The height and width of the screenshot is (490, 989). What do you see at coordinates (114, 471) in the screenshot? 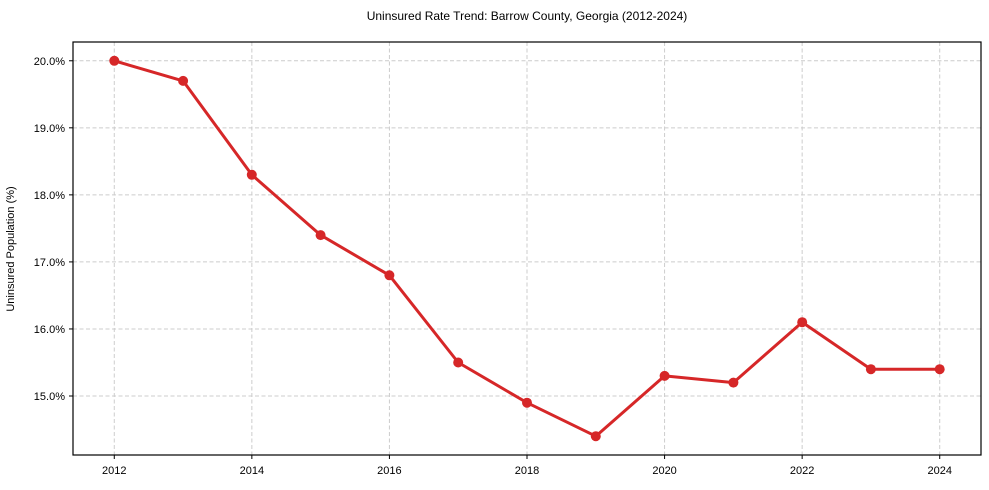
I see `x-tick-label: 2012` at bounding box center [114, 471].